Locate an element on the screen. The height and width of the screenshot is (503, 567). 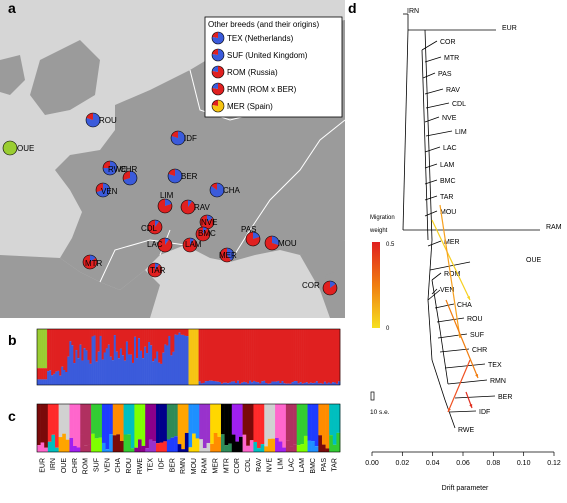
breed-axis-label: ROM is located at coordinates (86, 466).